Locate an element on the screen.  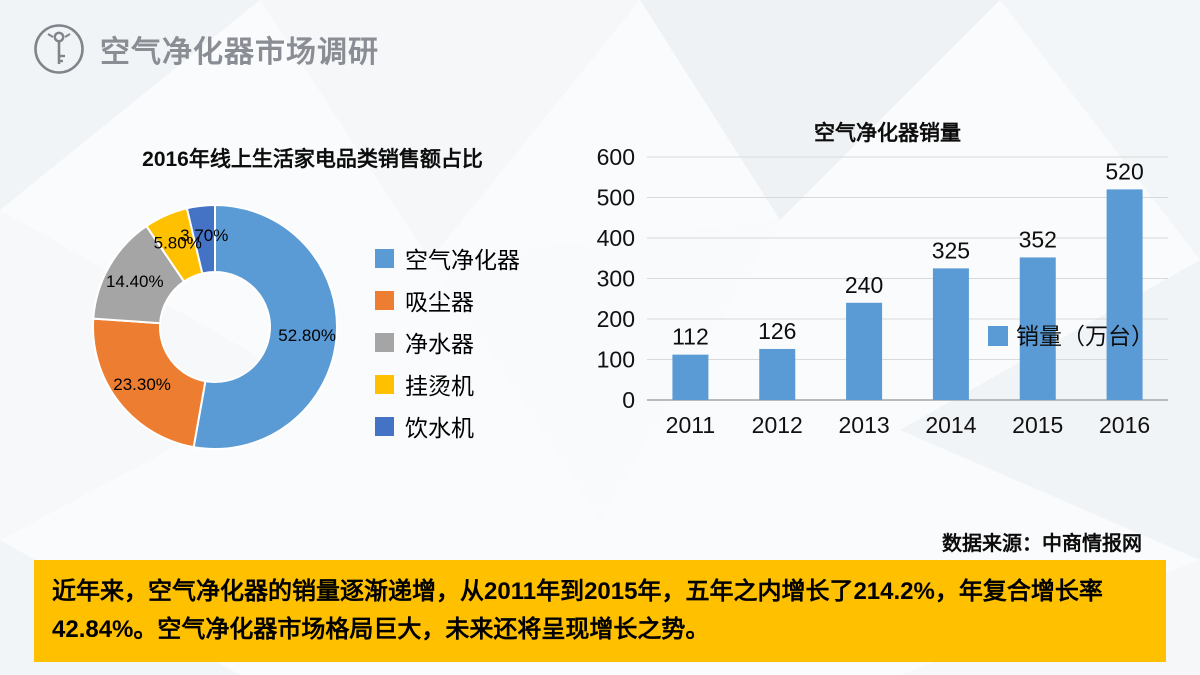
x-axis-category-label: 2015 is located at coordinates (1037, 425).